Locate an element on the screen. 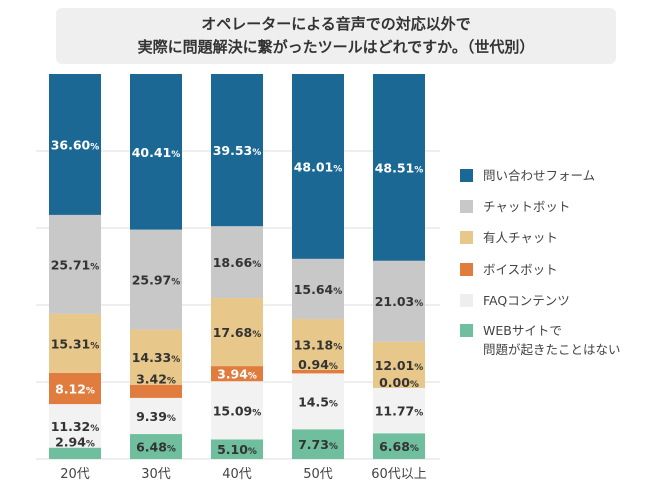 This screenshot has width=670, height=490. data-label: 11.77% is located at coordinates (399, 411).